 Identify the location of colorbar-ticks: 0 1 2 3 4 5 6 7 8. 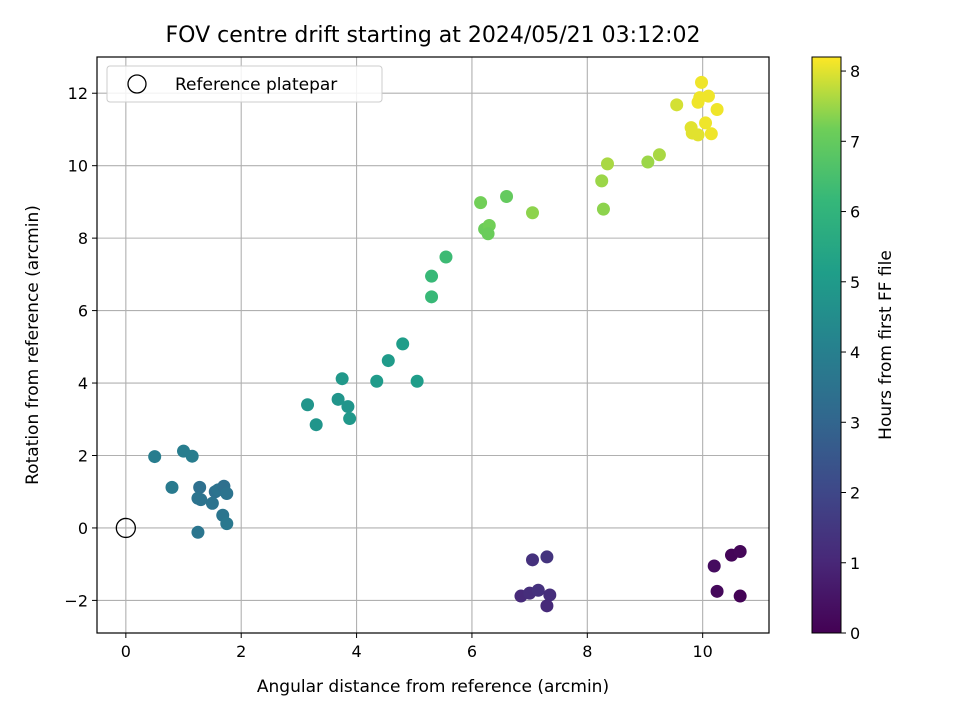
(850, 352).